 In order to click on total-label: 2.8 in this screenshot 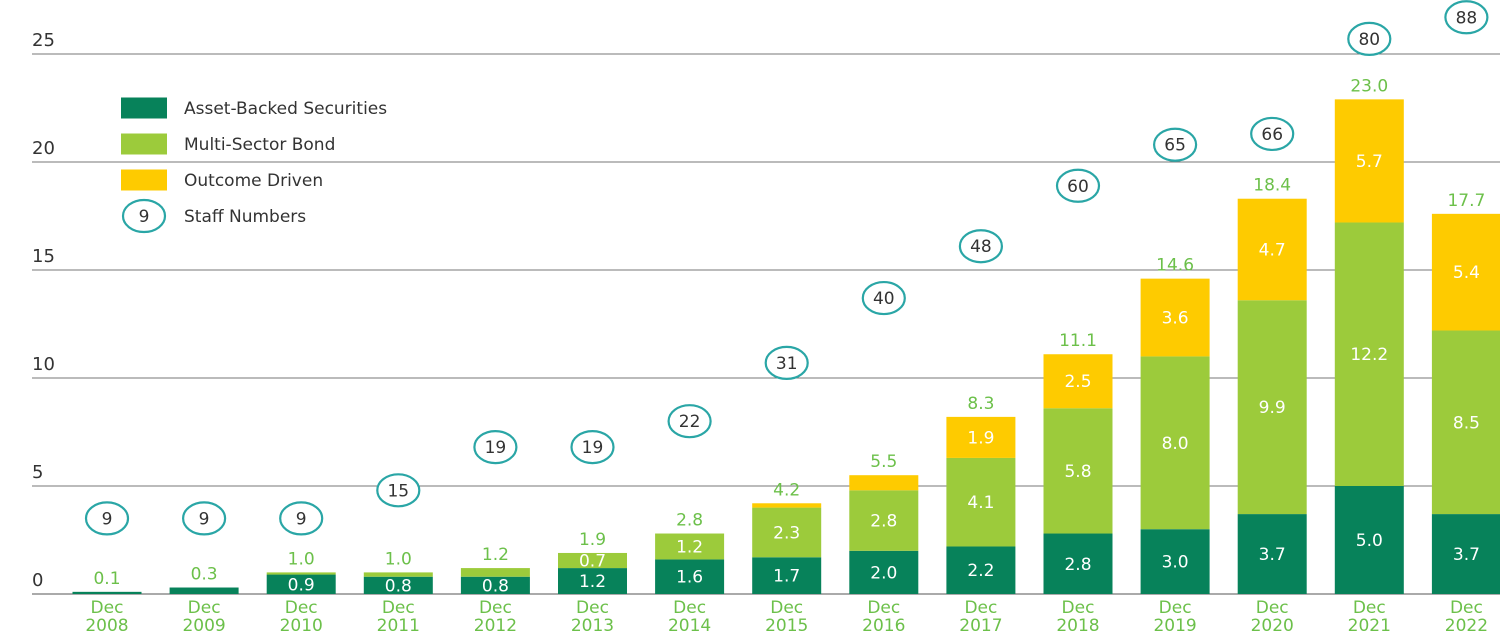, I will do `click(689, 521)`.